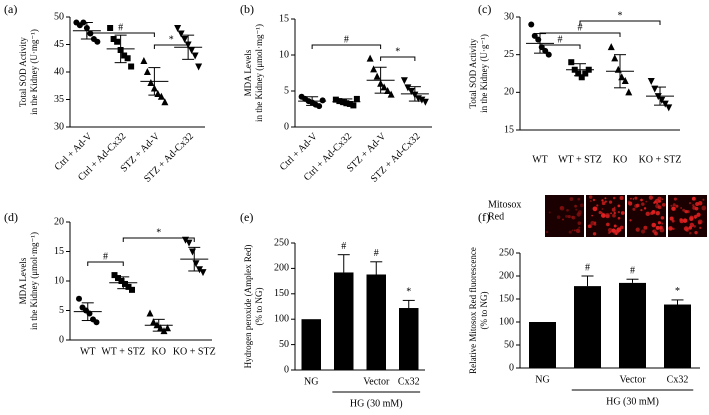  I want to click on y-tick-label: 30, so click(509, 16).